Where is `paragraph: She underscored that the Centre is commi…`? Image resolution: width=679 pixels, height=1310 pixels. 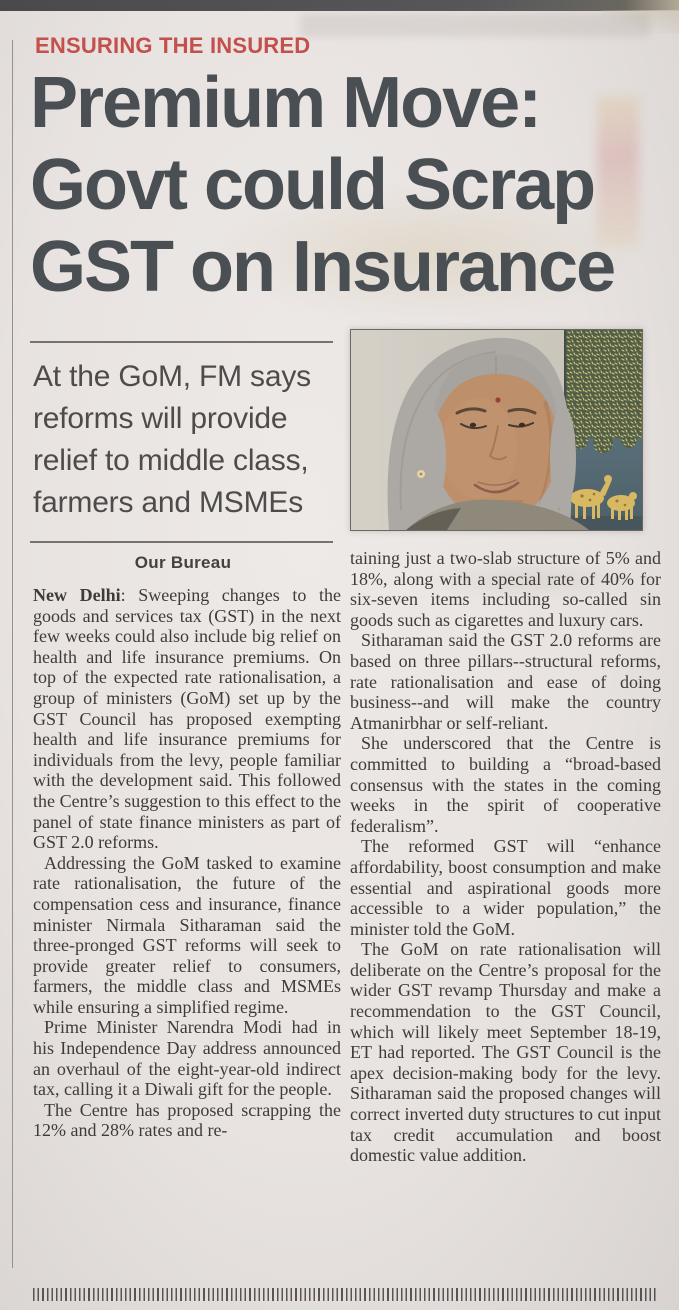
paragraph: She underscored that the Centre is commi… is located at coordinates (505, 784).